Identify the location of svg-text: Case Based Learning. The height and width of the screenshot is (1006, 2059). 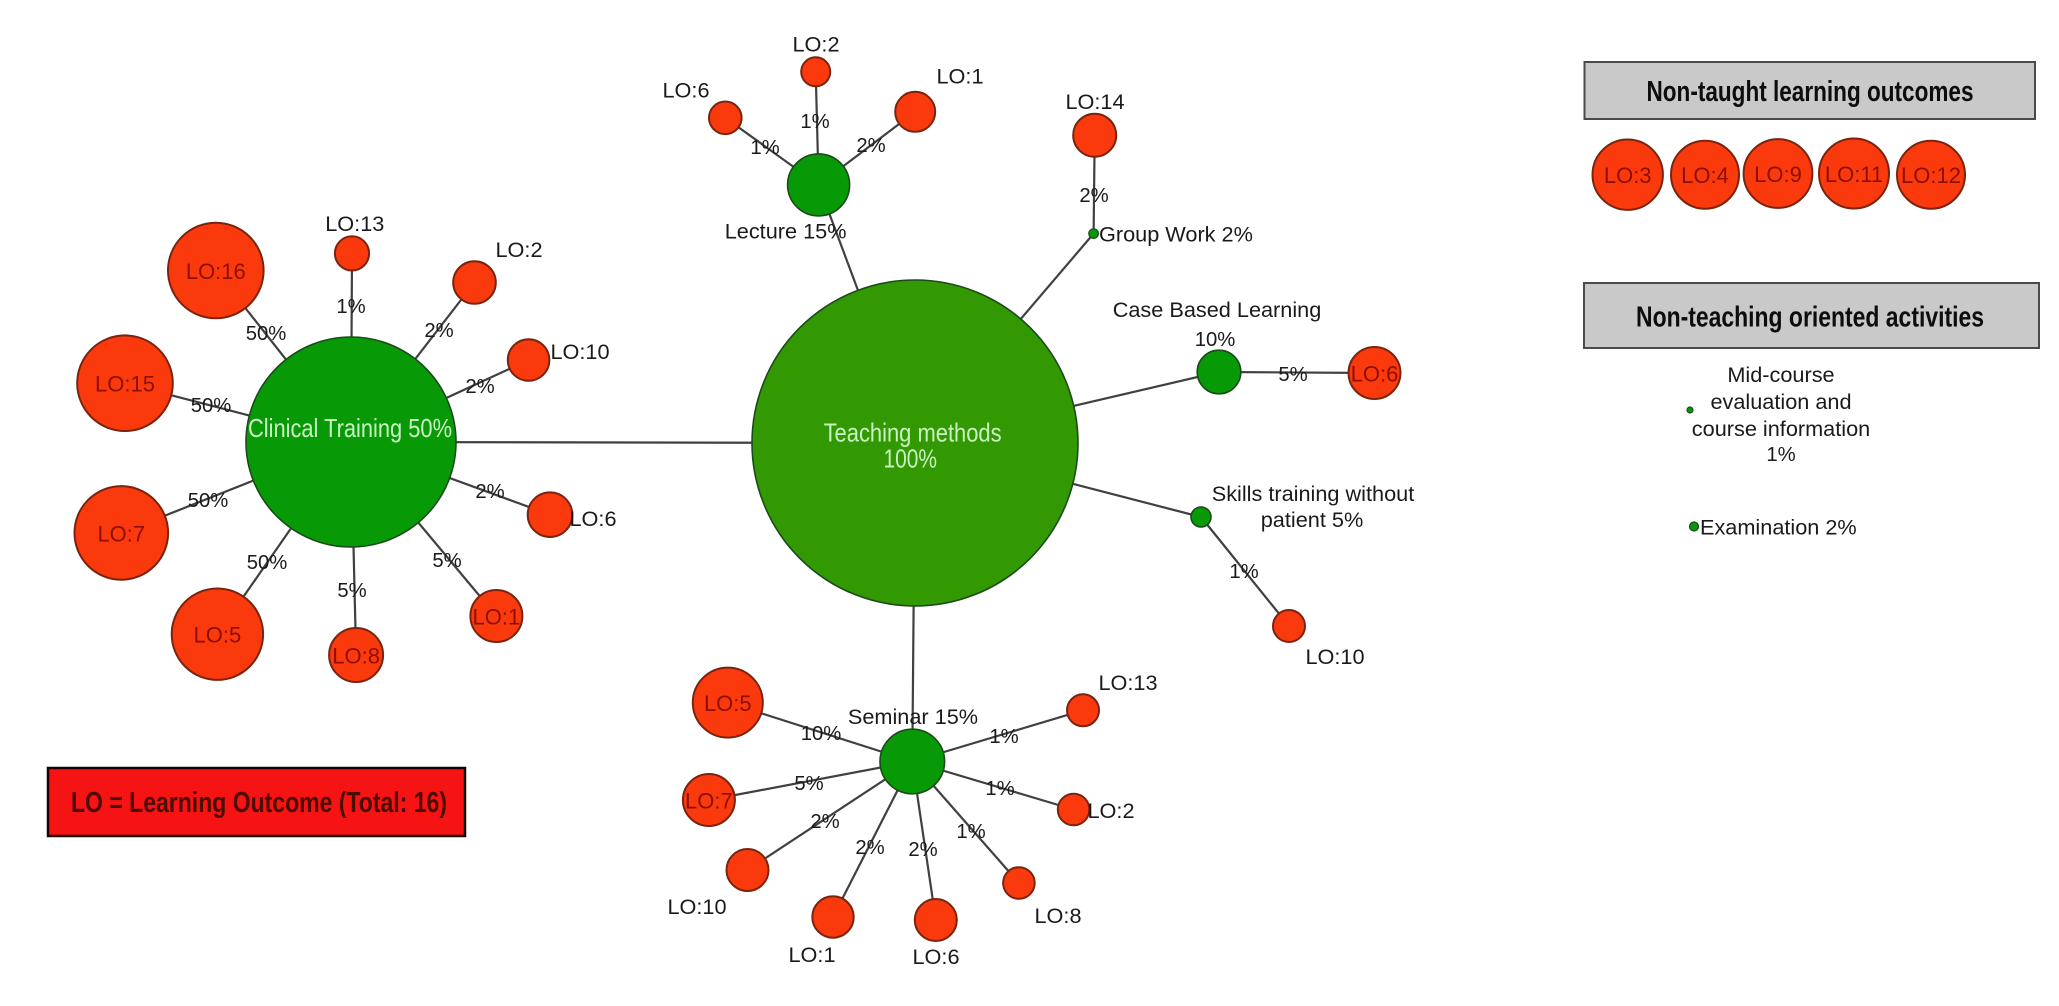
(1217, 309).